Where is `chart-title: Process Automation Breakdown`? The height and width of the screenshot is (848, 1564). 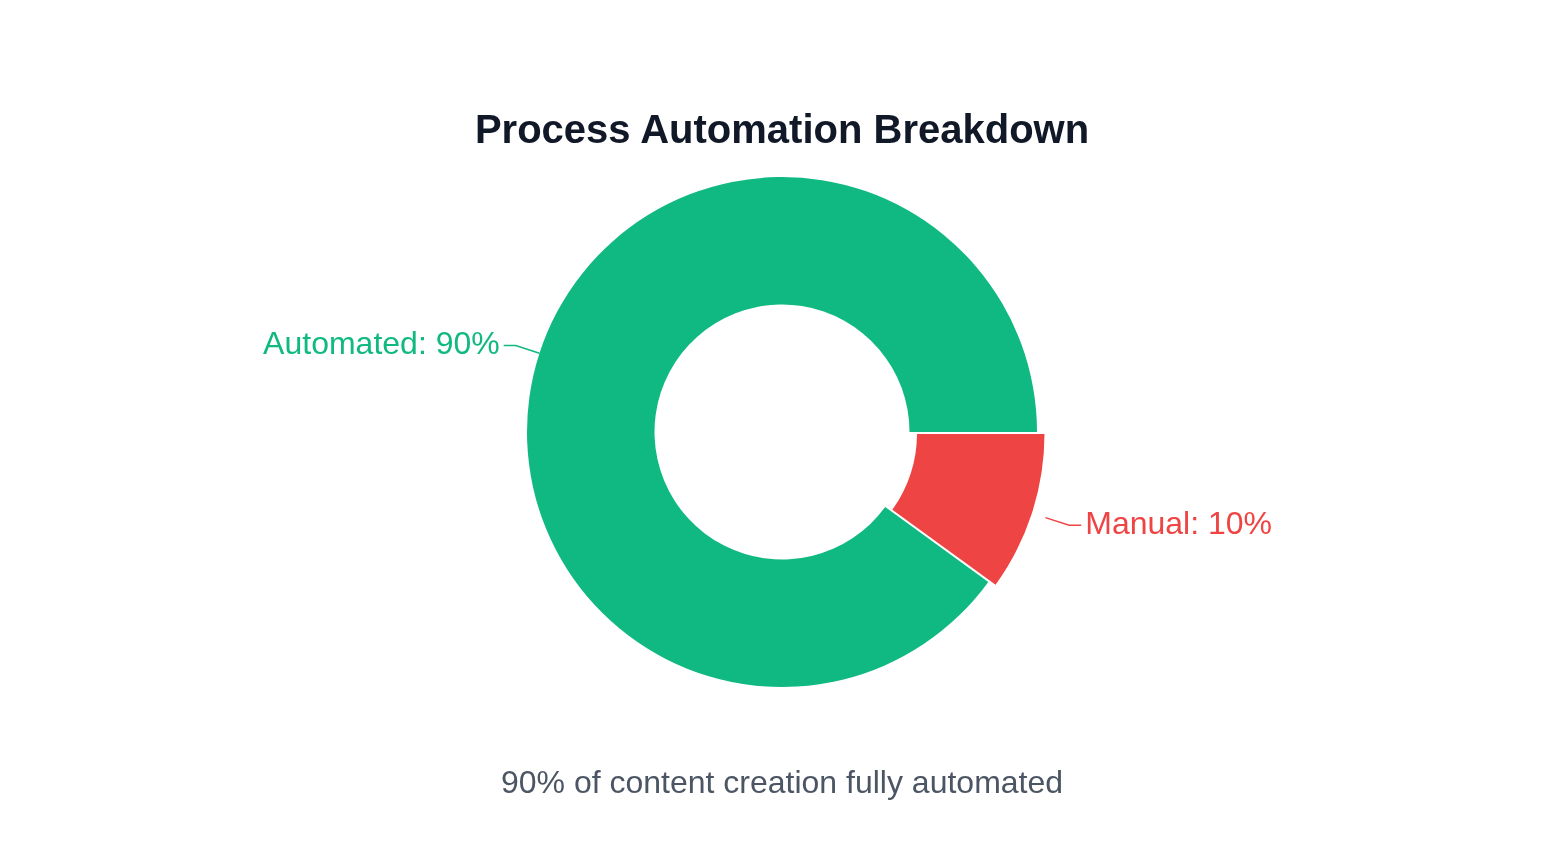
chart-title: Process Automation Breakdown is located at coordinates (782, 129).